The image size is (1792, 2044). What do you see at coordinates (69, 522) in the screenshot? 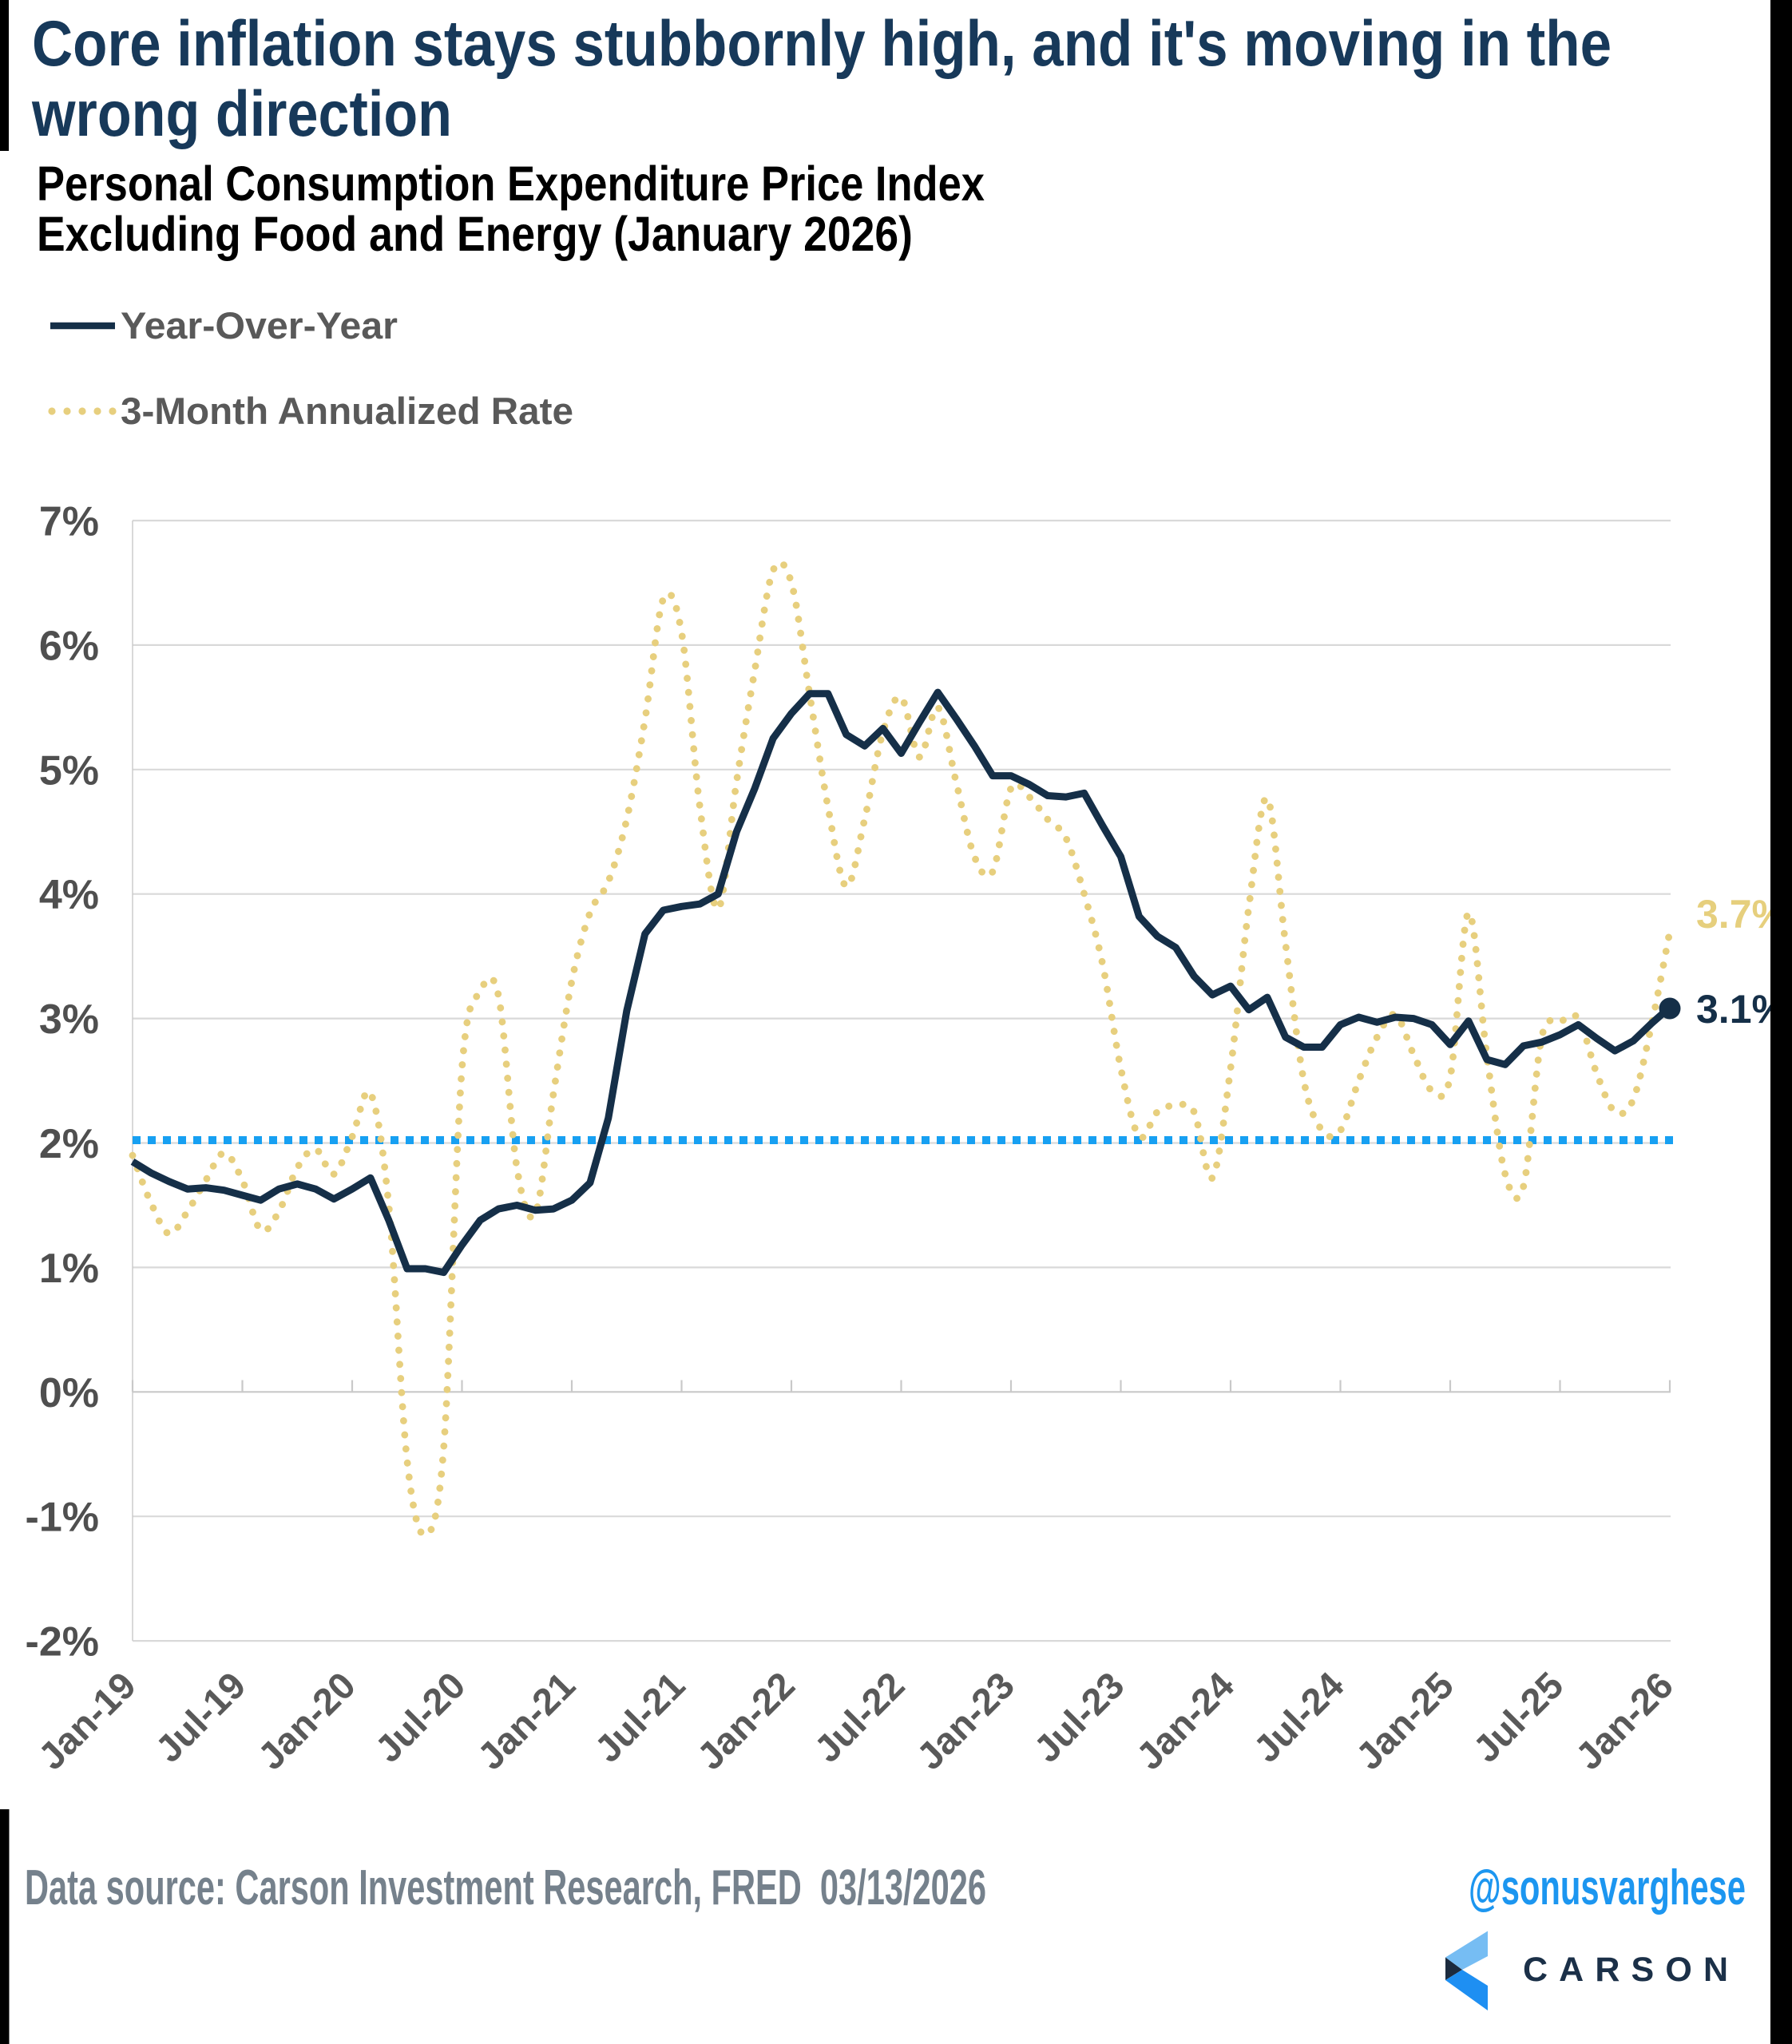
I see `svg-text: 7%` at bounding box center [69, 522].